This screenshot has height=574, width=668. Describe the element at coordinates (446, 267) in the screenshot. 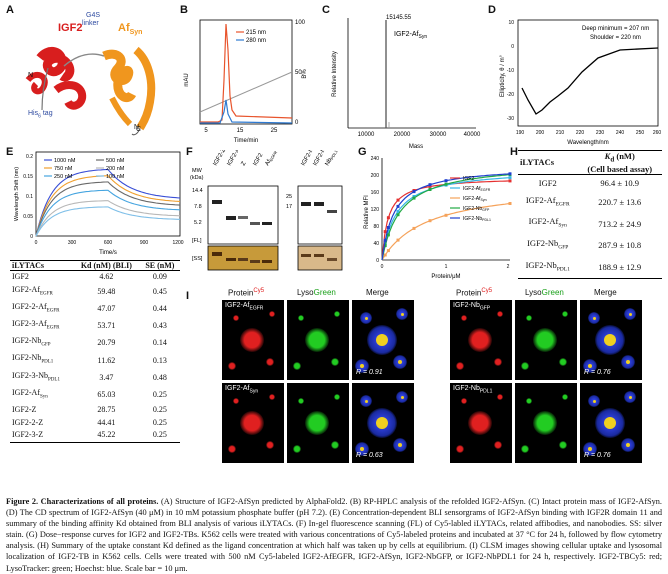

I see `svg-text: 1` at that location.